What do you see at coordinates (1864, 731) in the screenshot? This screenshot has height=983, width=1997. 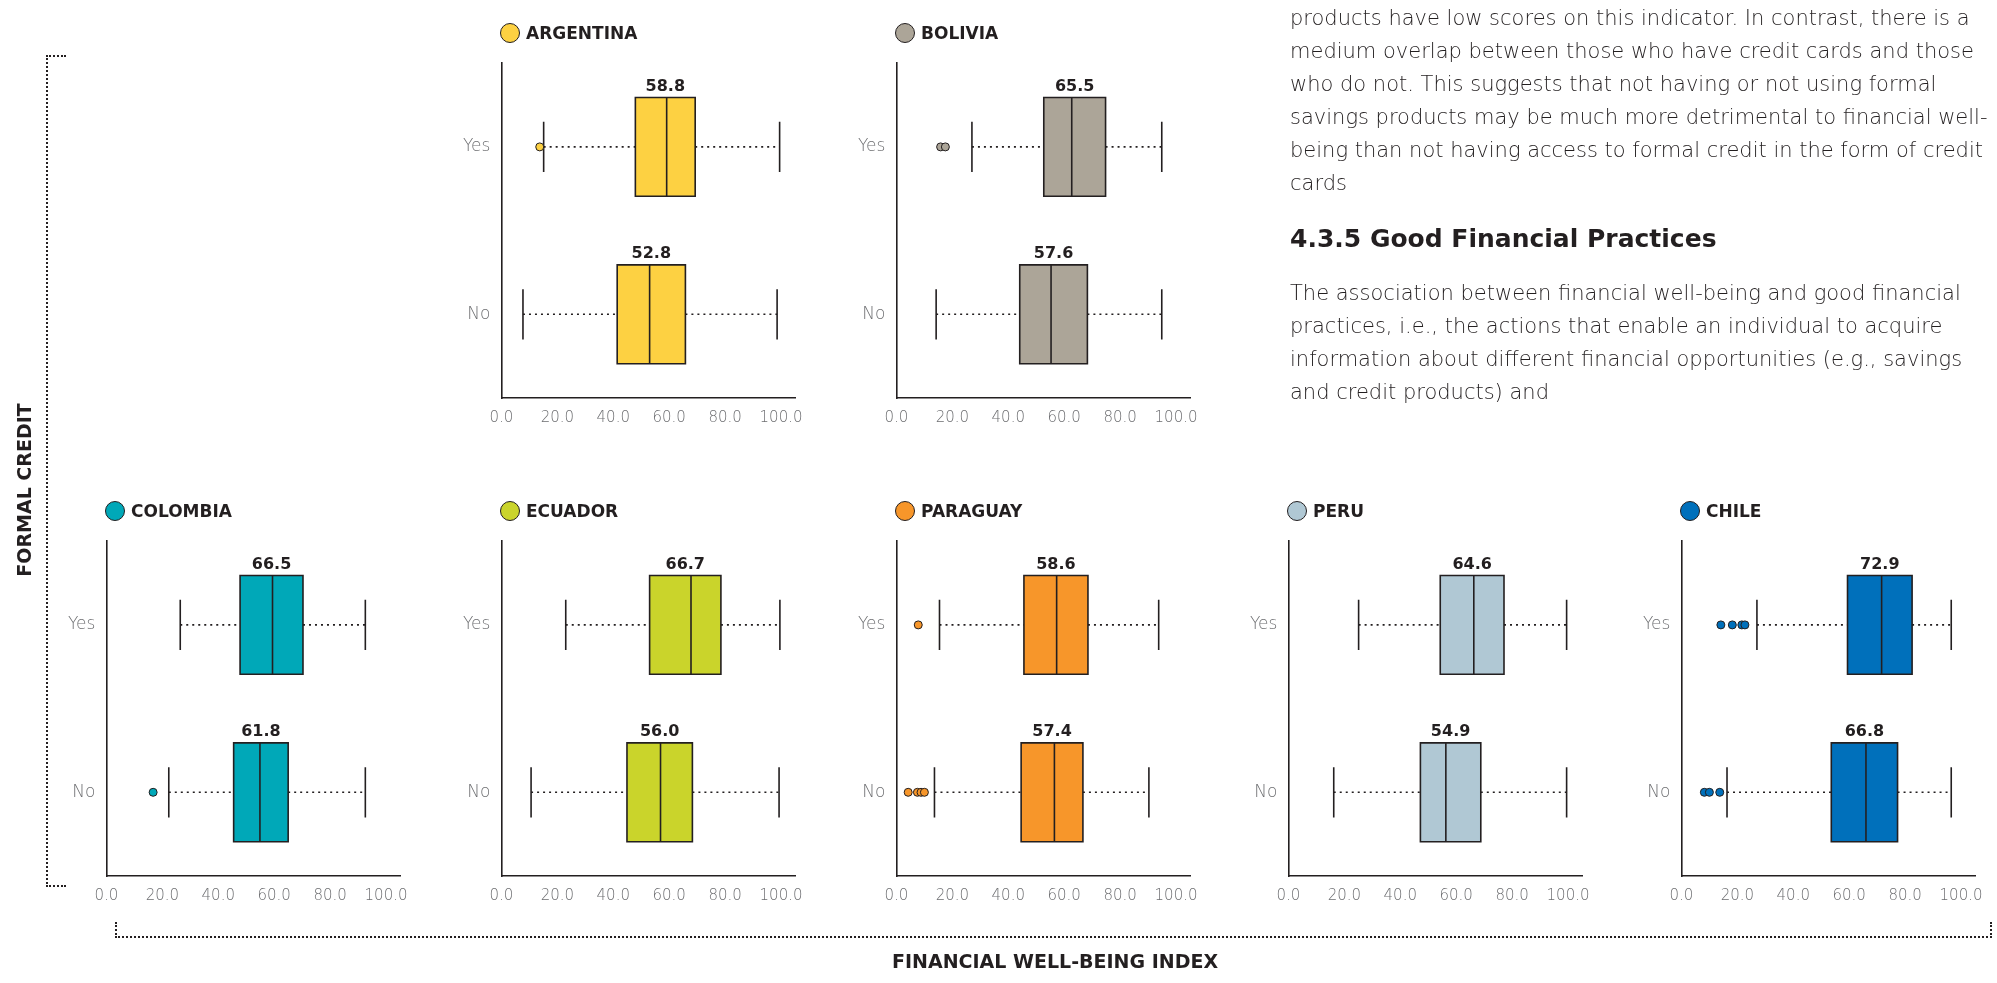 I see `annotation: 66.8` at bounding box center [1864, 731].